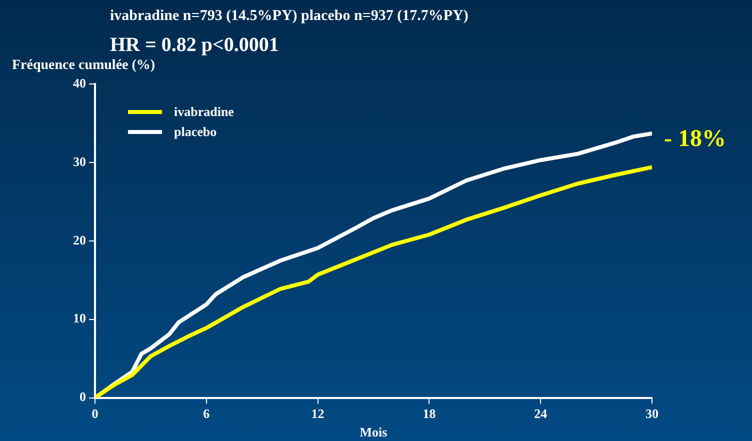  What do you see at coordinates (79, 318) in the screenshot?
I see `y-tick-label: 10` at bounding box center [79, 318].